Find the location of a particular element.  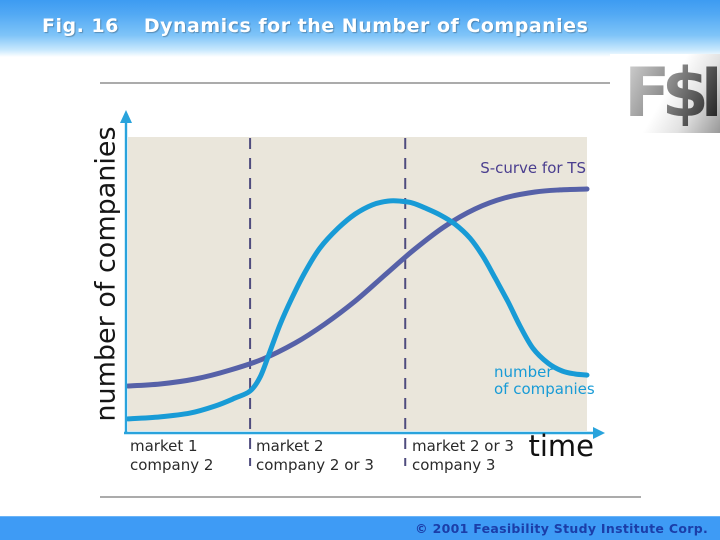

company-logo: F$I is located at coordinates (665, 93).